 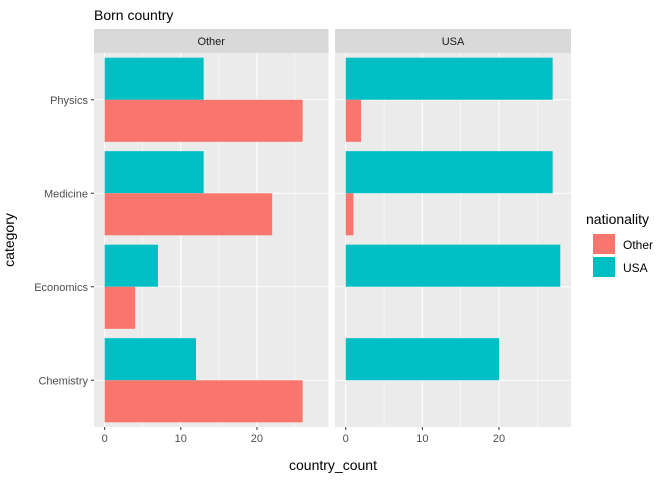 I want to click on bar-other-other-economics, so click(x=120, y=307).